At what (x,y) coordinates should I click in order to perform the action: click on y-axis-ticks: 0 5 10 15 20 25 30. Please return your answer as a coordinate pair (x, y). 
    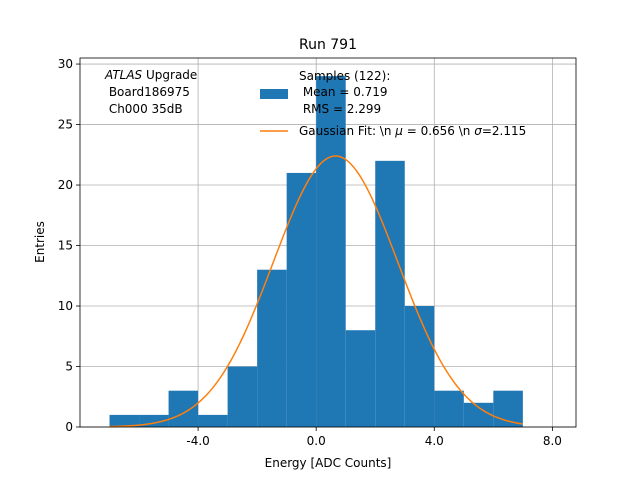
    Looking at the image, I should click on (69, 245).